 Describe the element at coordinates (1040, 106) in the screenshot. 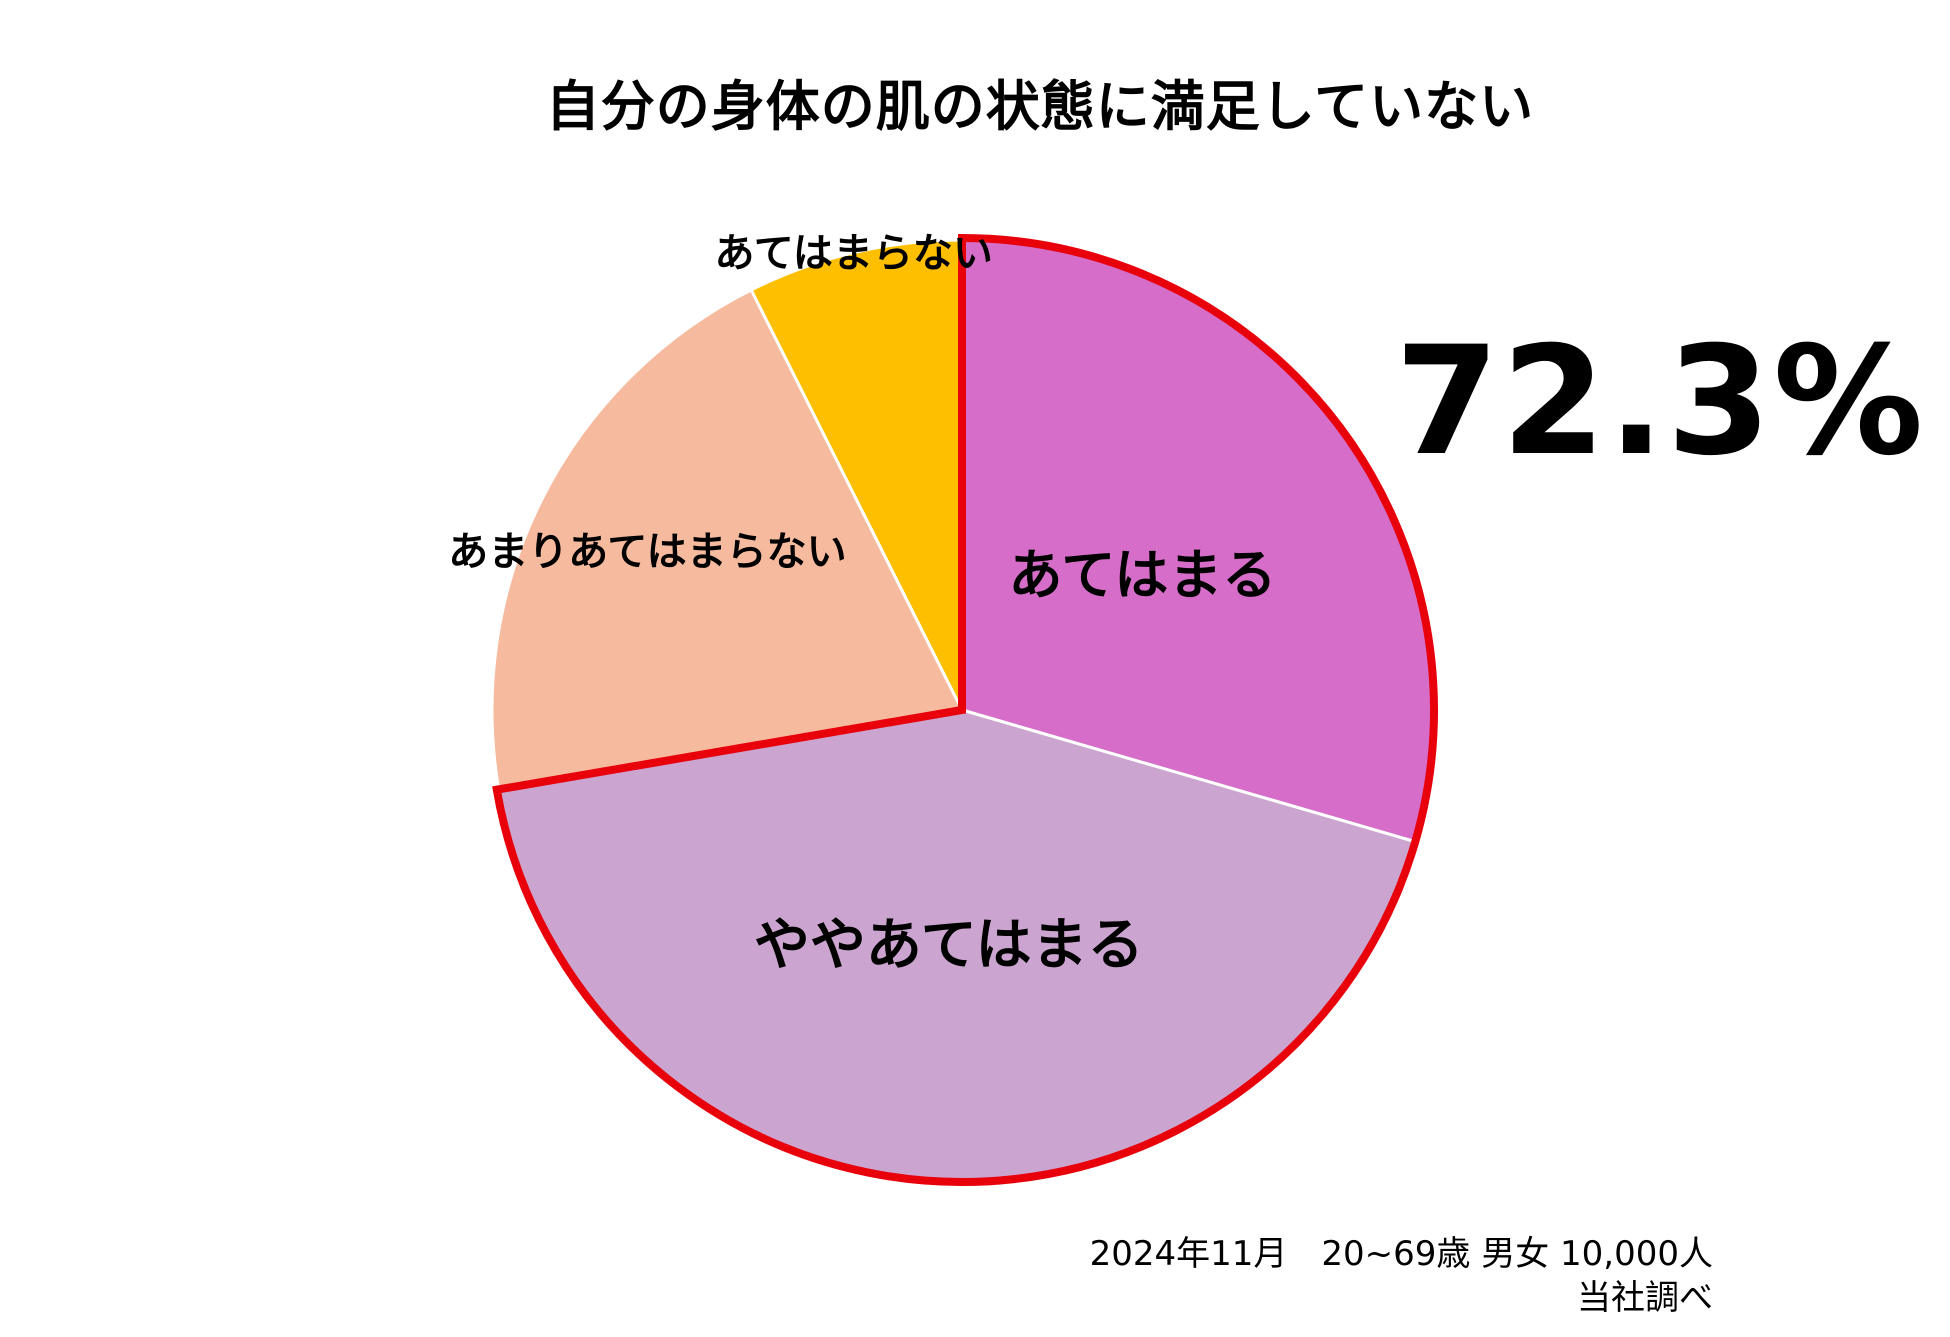

I see `chart-title: 自分の身体の肌の状態に満足していない` at that location.